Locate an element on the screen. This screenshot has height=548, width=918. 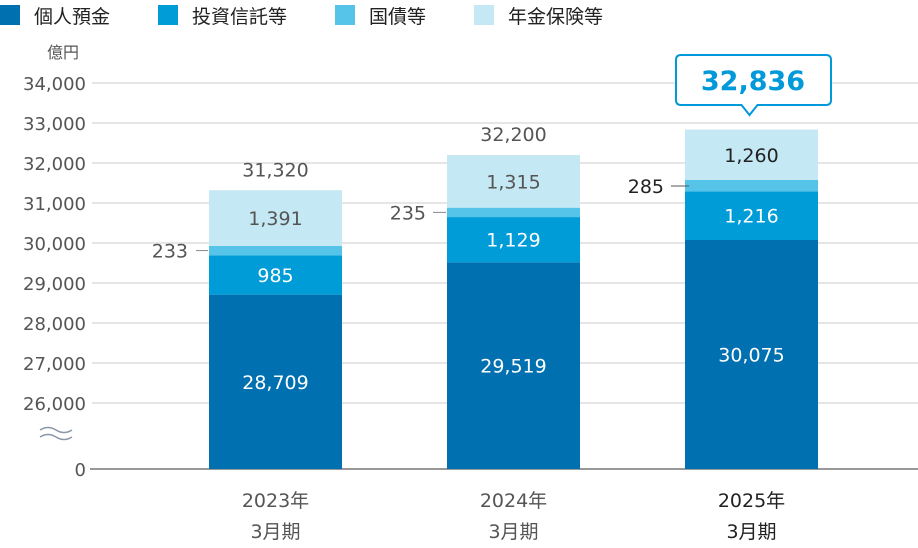
y-tick-label: 28,000 is located at coordinates (54, 324).